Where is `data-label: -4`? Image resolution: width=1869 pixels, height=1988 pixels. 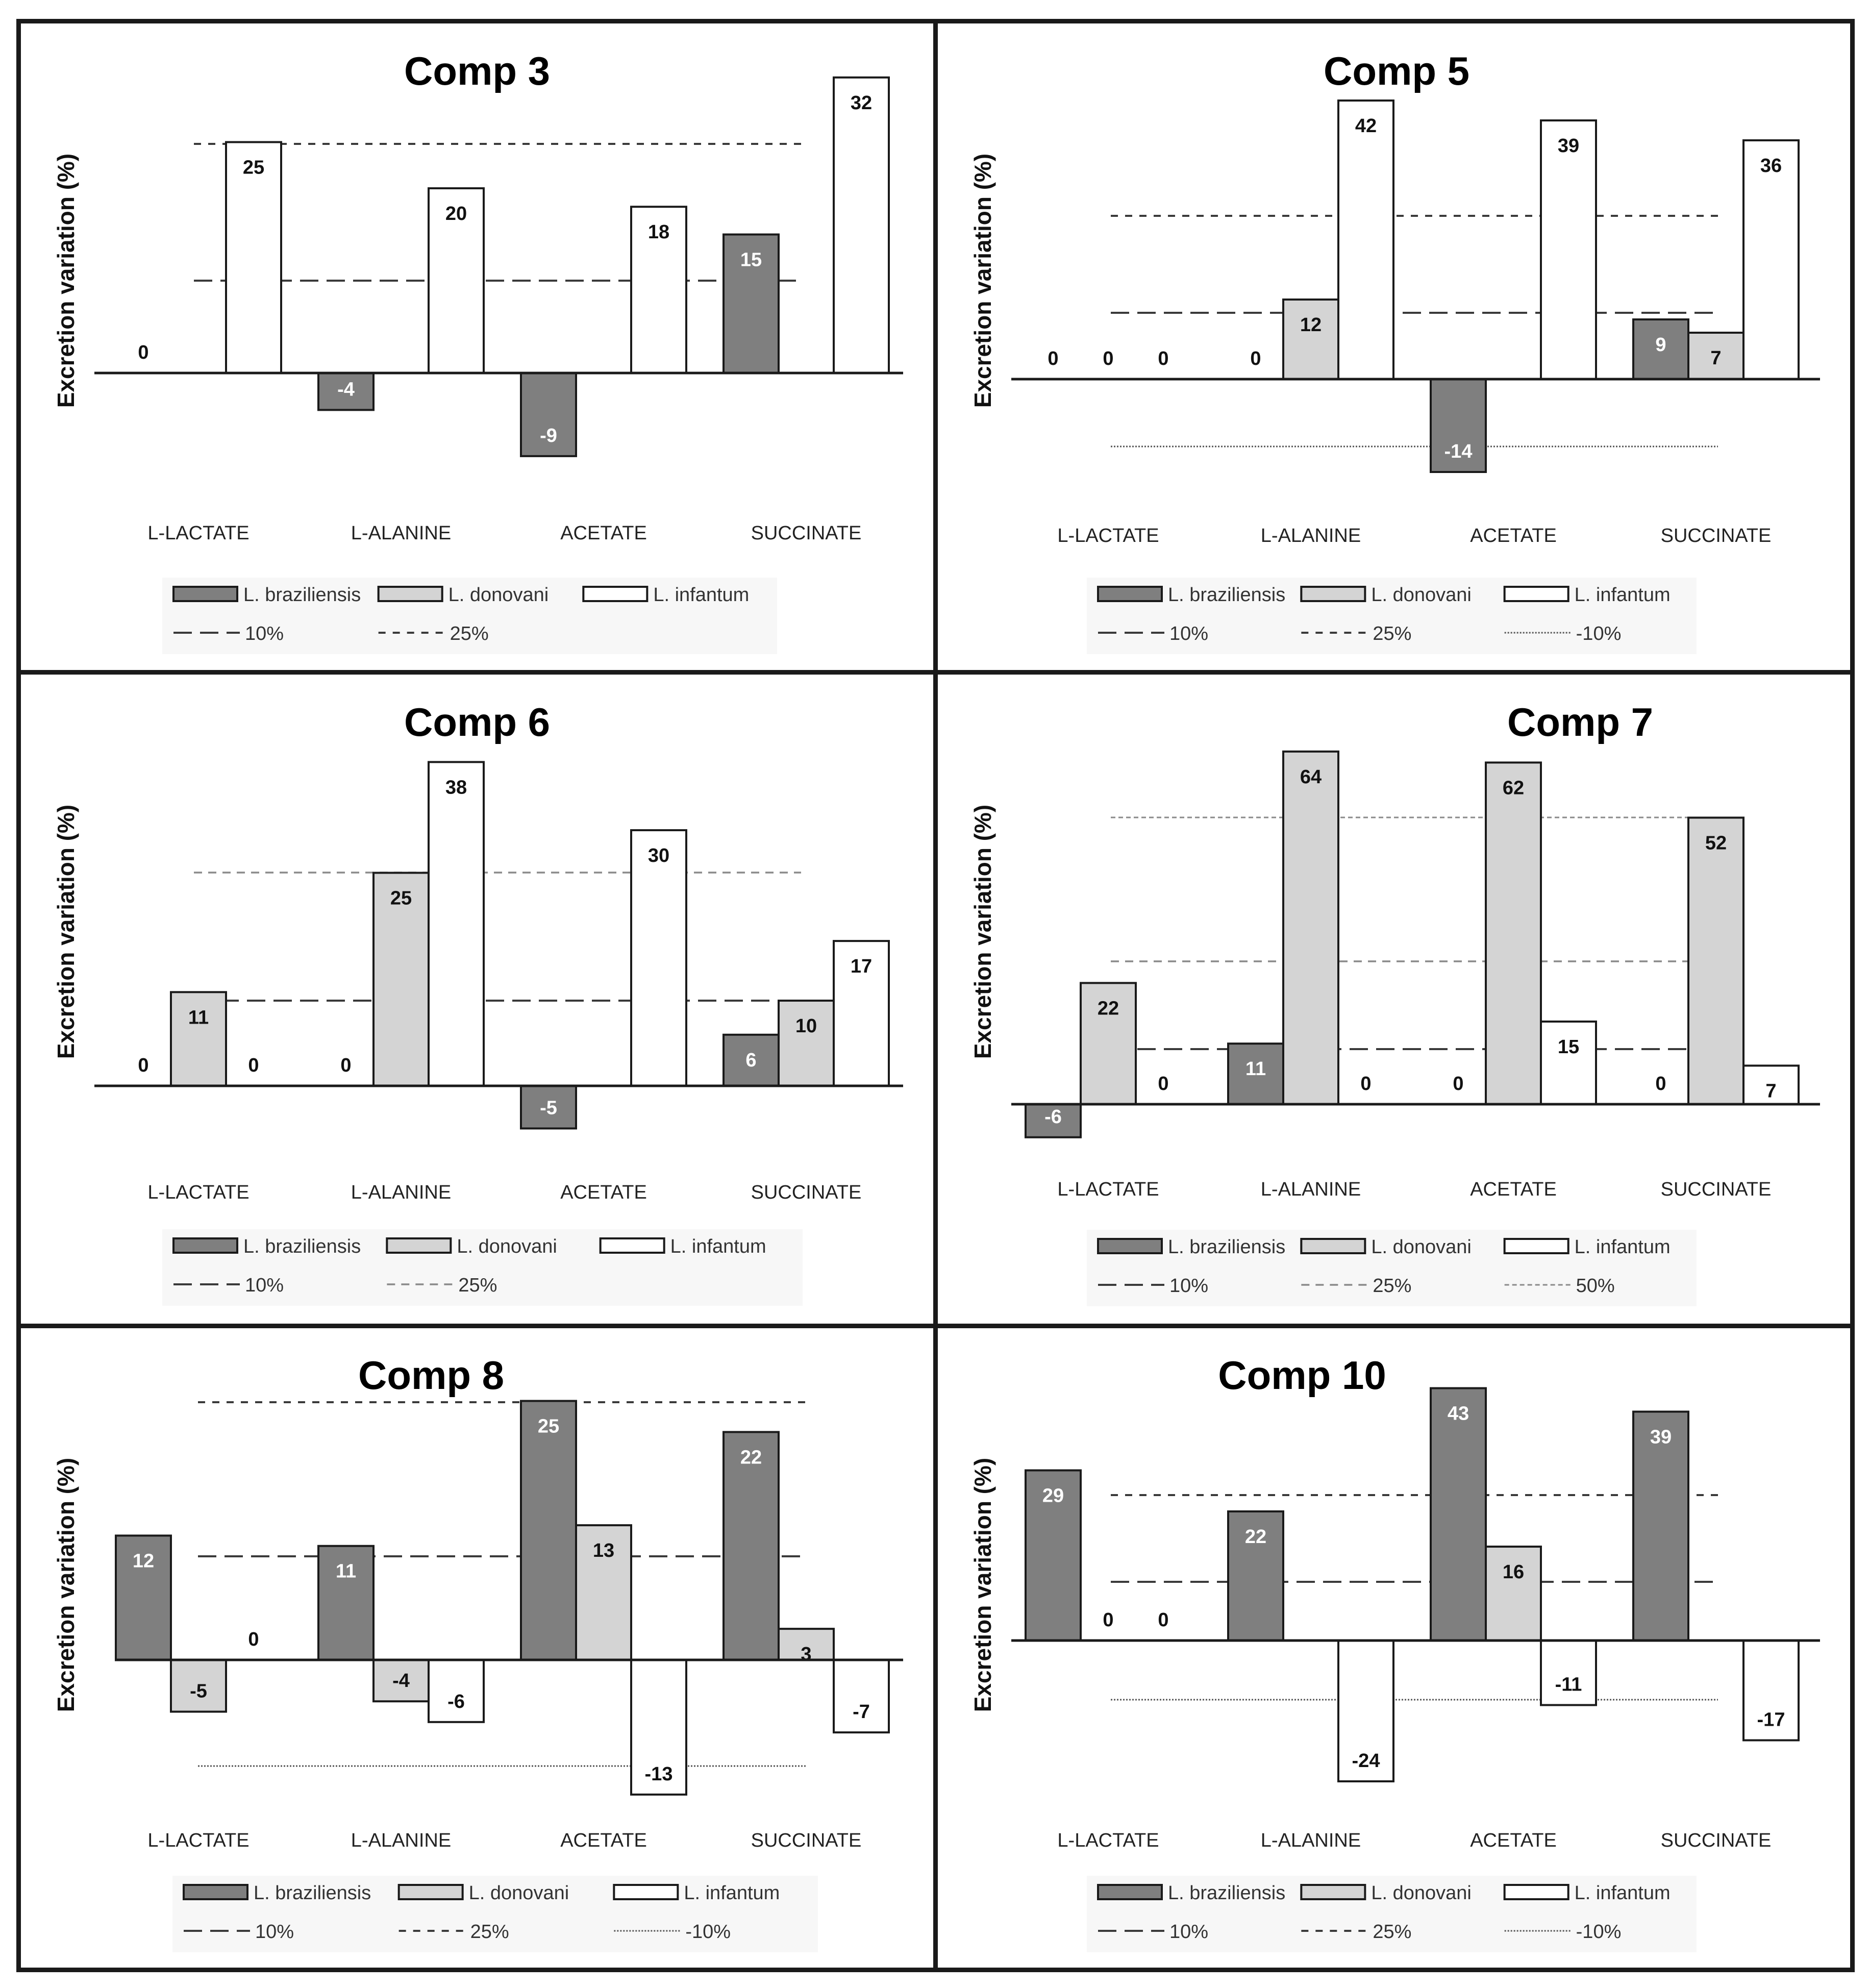 data-label: -4 is located at coordinates (401, 1681).